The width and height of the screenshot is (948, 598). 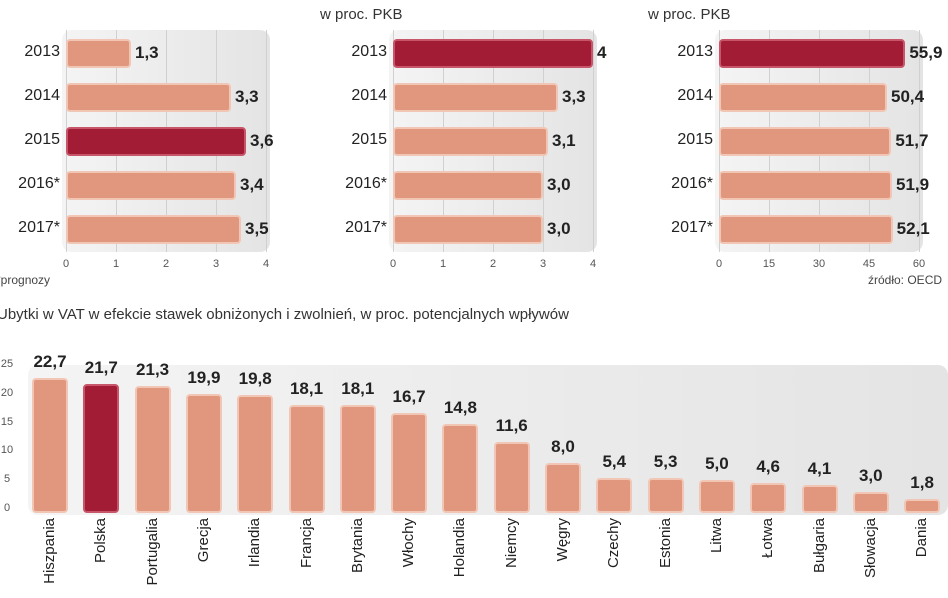 I want to click on value-label: 11,6, so click(x=511, y=426).